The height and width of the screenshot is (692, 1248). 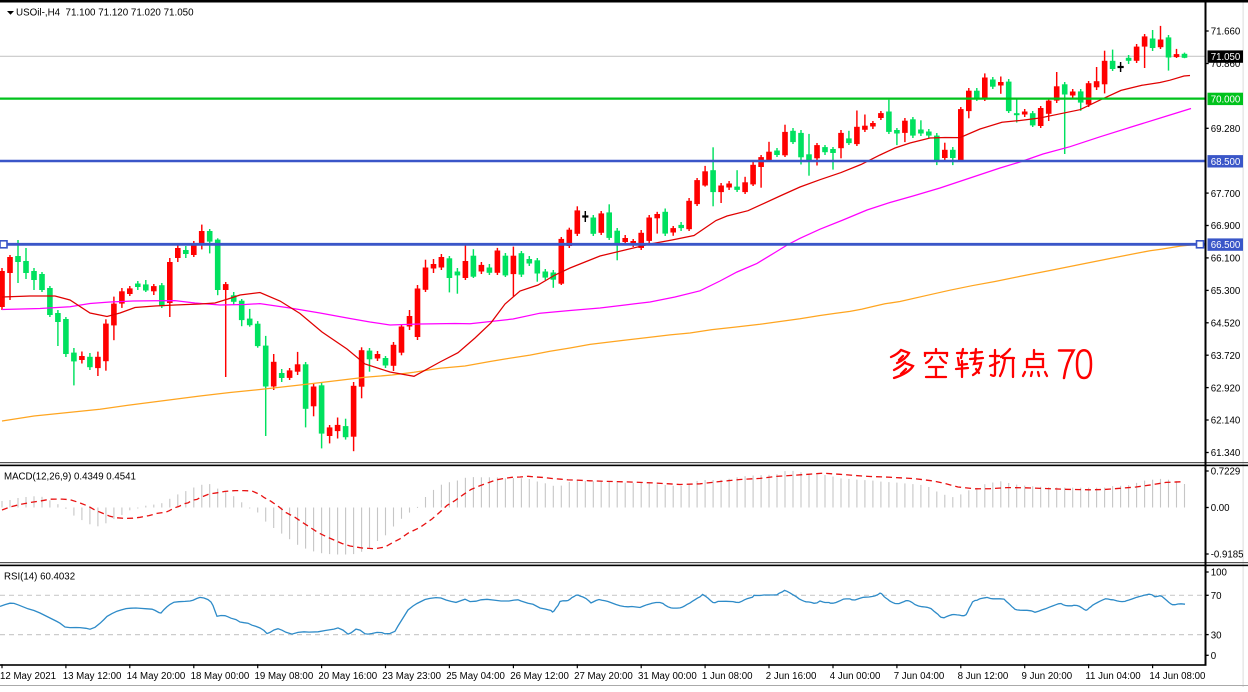 What do you see at coordinates (983, 676) in the screenshot?
I see `svg-text: 8 Jun 12:00` at bounding box center [983, 676].